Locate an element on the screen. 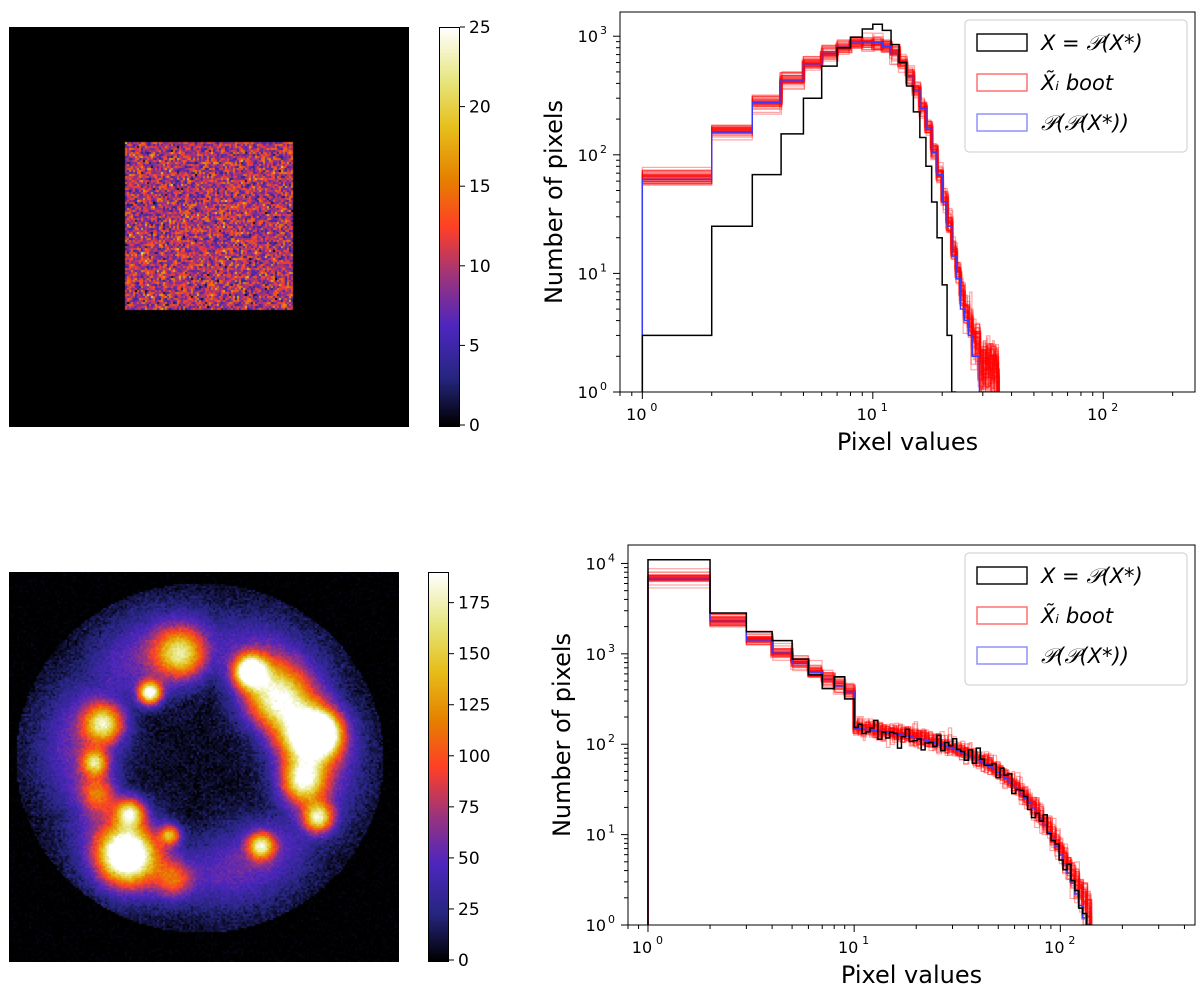 Image resolution: width=1200 pixels, height=997 pixels. colorbar-tick-label: 5 is located at coordinates (474, 346).